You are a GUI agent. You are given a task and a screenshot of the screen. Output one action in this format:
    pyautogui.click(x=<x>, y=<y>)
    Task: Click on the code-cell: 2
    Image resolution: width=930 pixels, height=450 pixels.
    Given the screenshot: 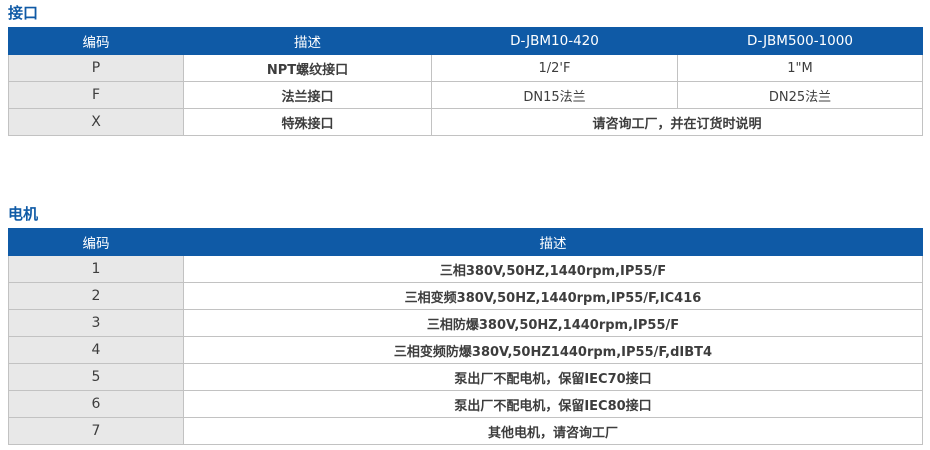 What is the action you would take?
    pyautogui.click(x=96, y=296)
    